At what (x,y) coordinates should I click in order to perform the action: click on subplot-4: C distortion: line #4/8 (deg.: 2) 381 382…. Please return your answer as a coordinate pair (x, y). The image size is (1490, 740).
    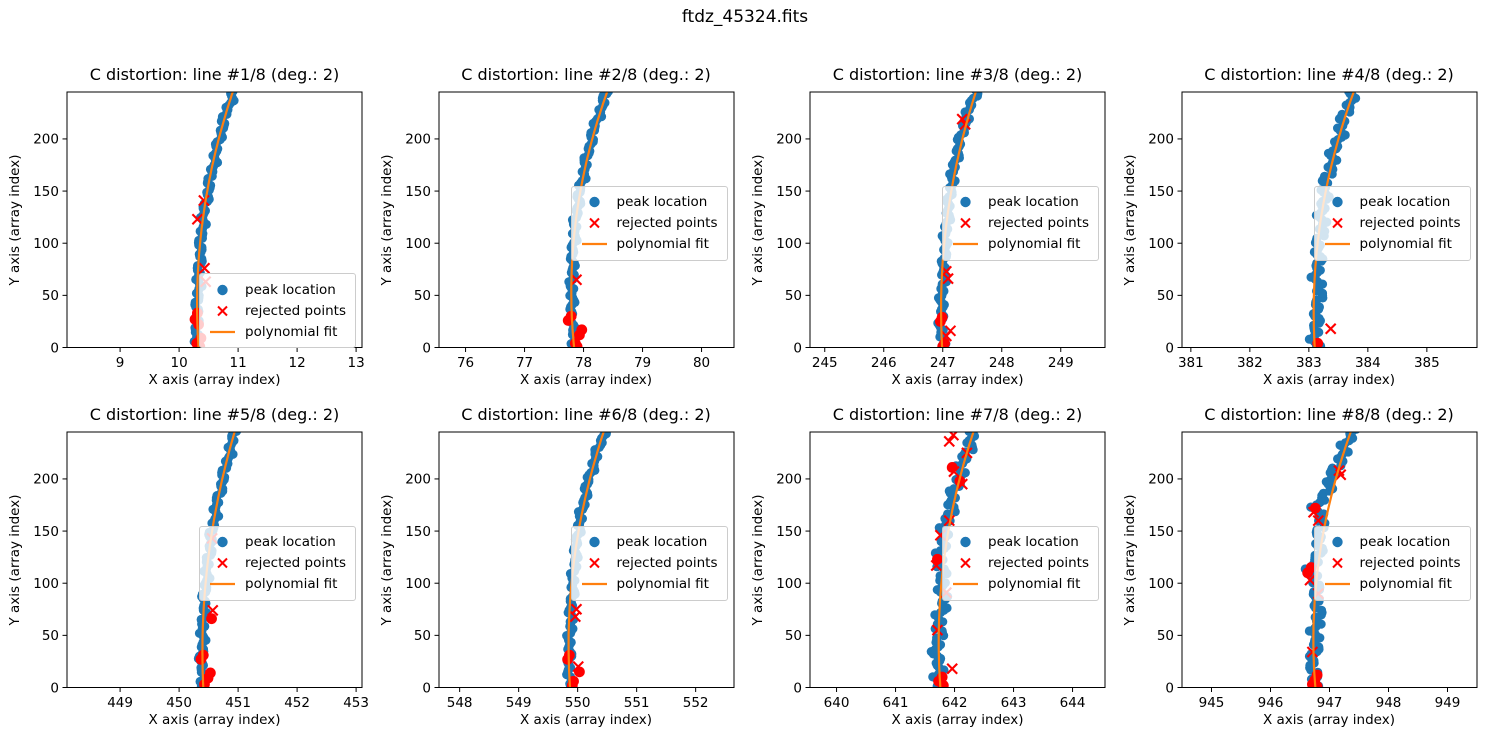
    Looking at the image, I should click on (1305, 232).